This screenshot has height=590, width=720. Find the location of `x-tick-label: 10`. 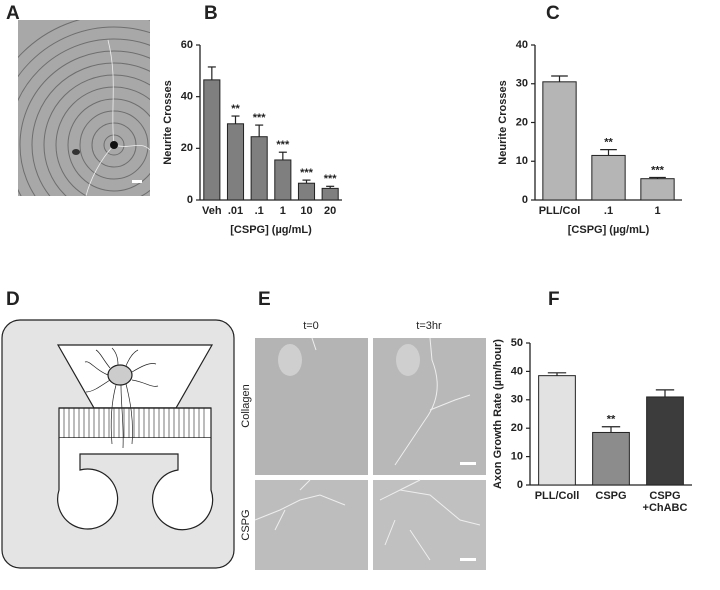

x-tick-label: 10 is located at coordinates (306, 211).